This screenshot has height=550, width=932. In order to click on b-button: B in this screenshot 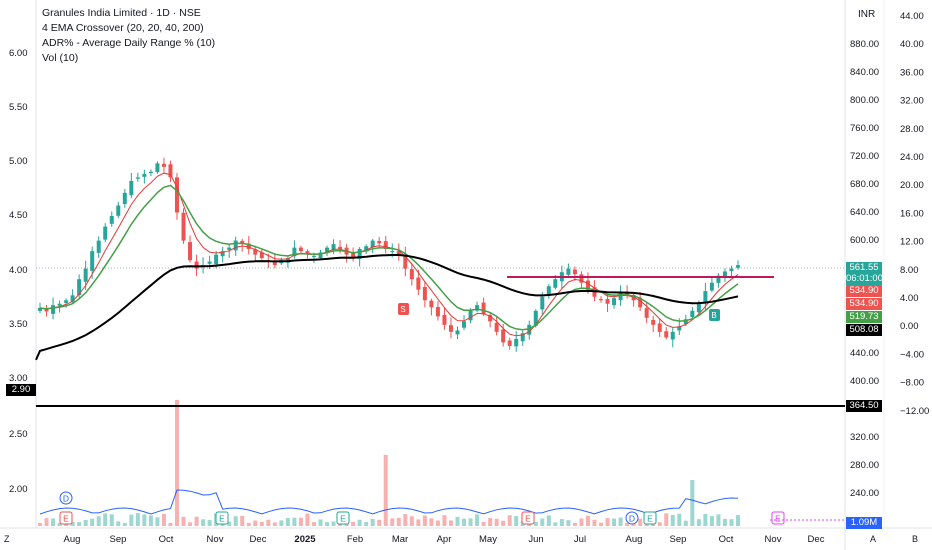, I will do `click(915, 539)`.